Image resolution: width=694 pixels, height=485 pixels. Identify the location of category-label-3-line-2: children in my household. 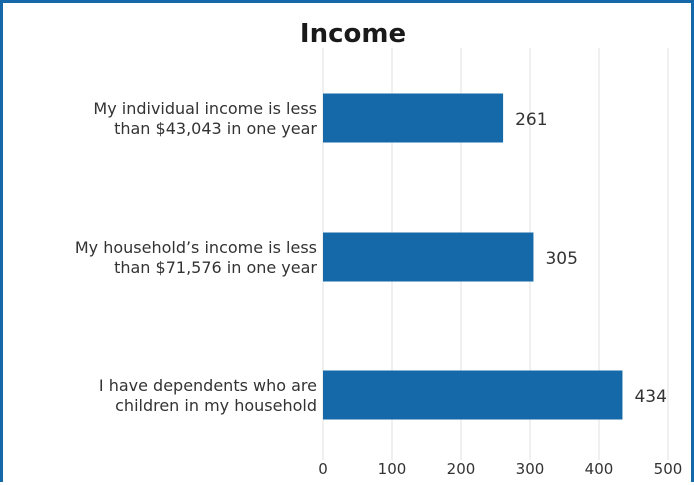
(216, 405).